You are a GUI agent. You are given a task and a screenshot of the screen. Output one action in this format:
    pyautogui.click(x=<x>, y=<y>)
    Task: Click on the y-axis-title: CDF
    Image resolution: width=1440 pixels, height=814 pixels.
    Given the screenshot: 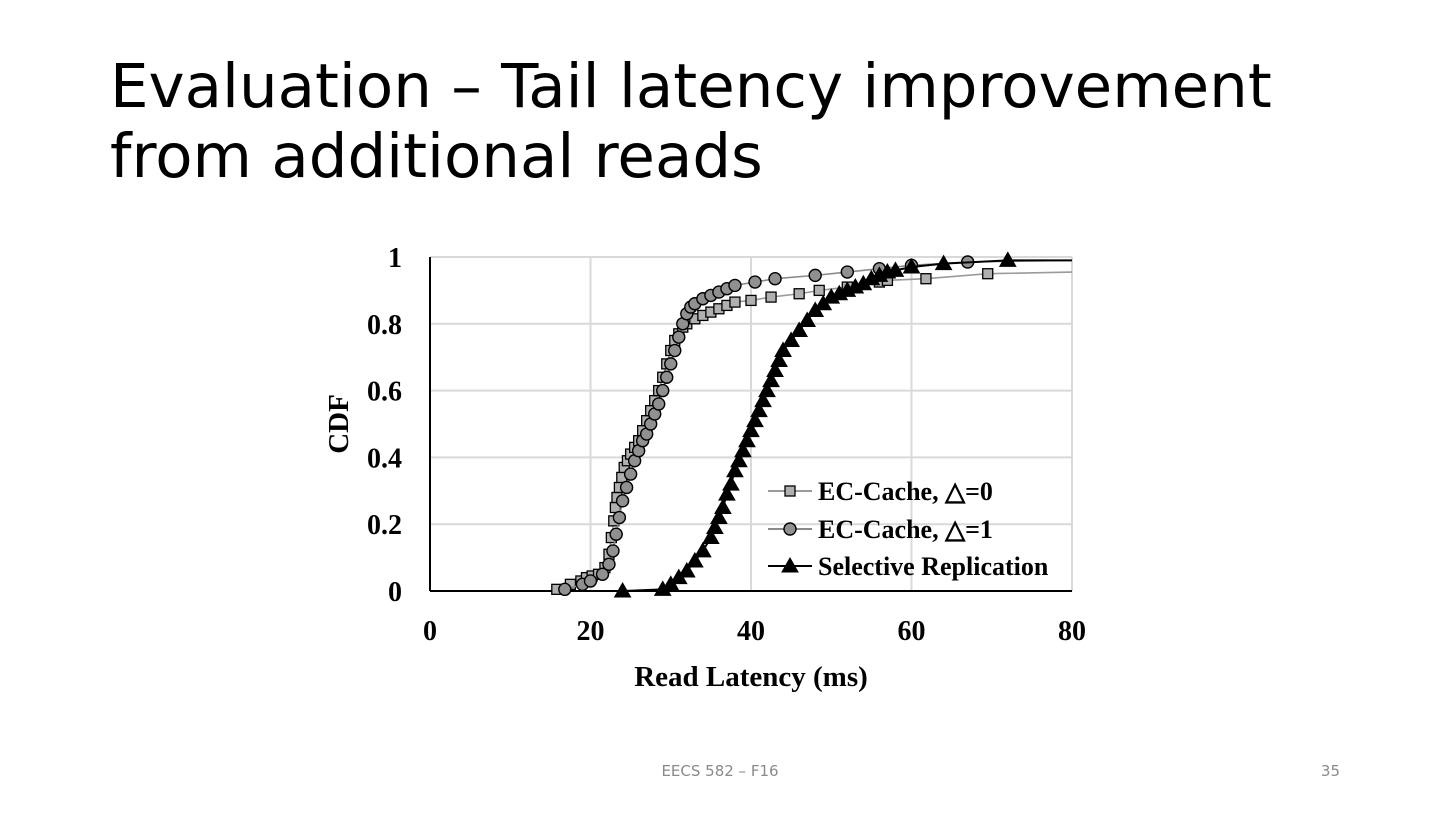 What is the action you would take?
    pyautogui.click(x=339, y=424)
    